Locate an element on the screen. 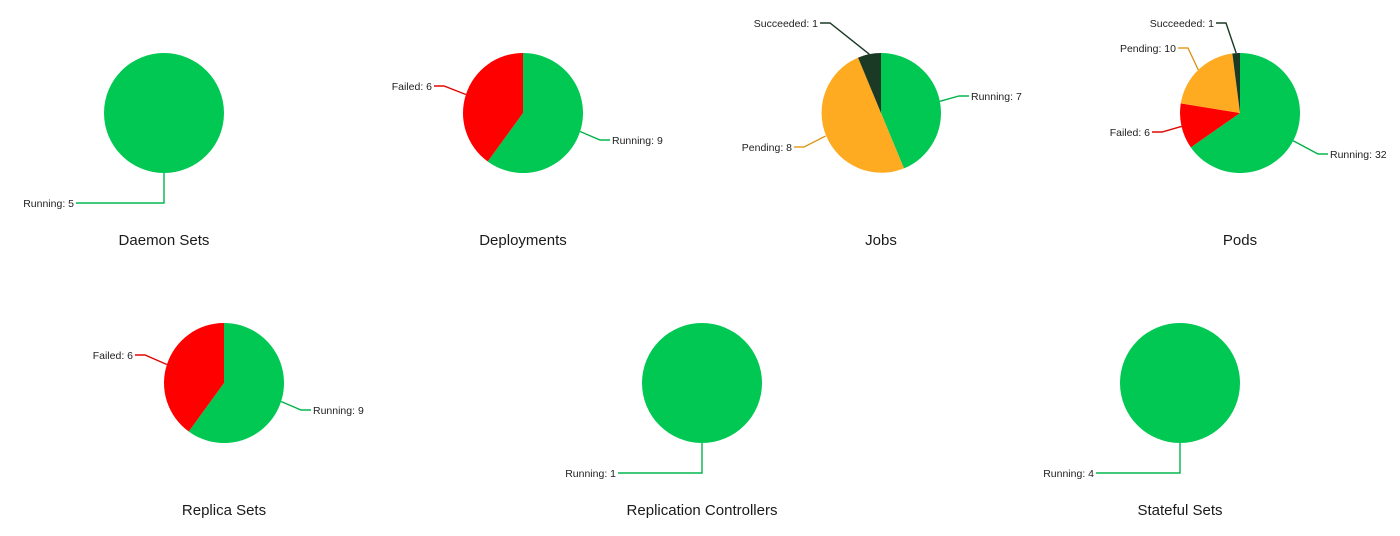  leader-line-shadow-pods-failed is located at coordinates (1167, 129).